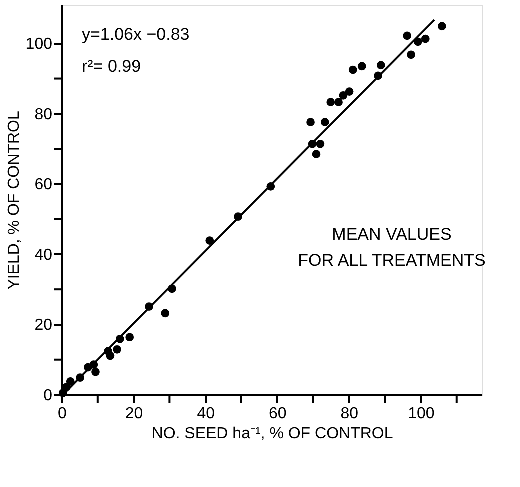 The width and height of the screenshot is (520, 487). I want to click on y-tick-label: 80, so click(43, 115).